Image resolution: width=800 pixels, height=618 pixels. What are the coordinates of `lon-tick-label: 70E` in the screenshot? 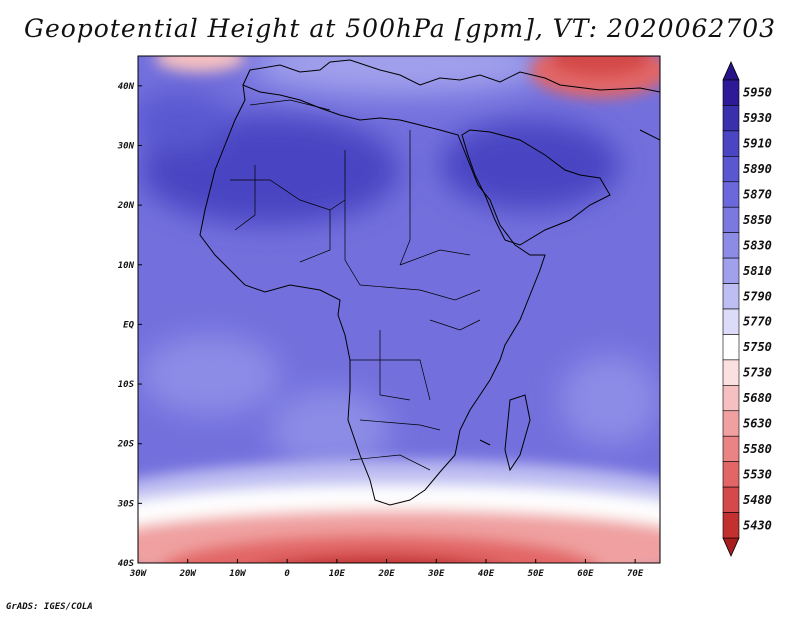 It's located at (635, 574).